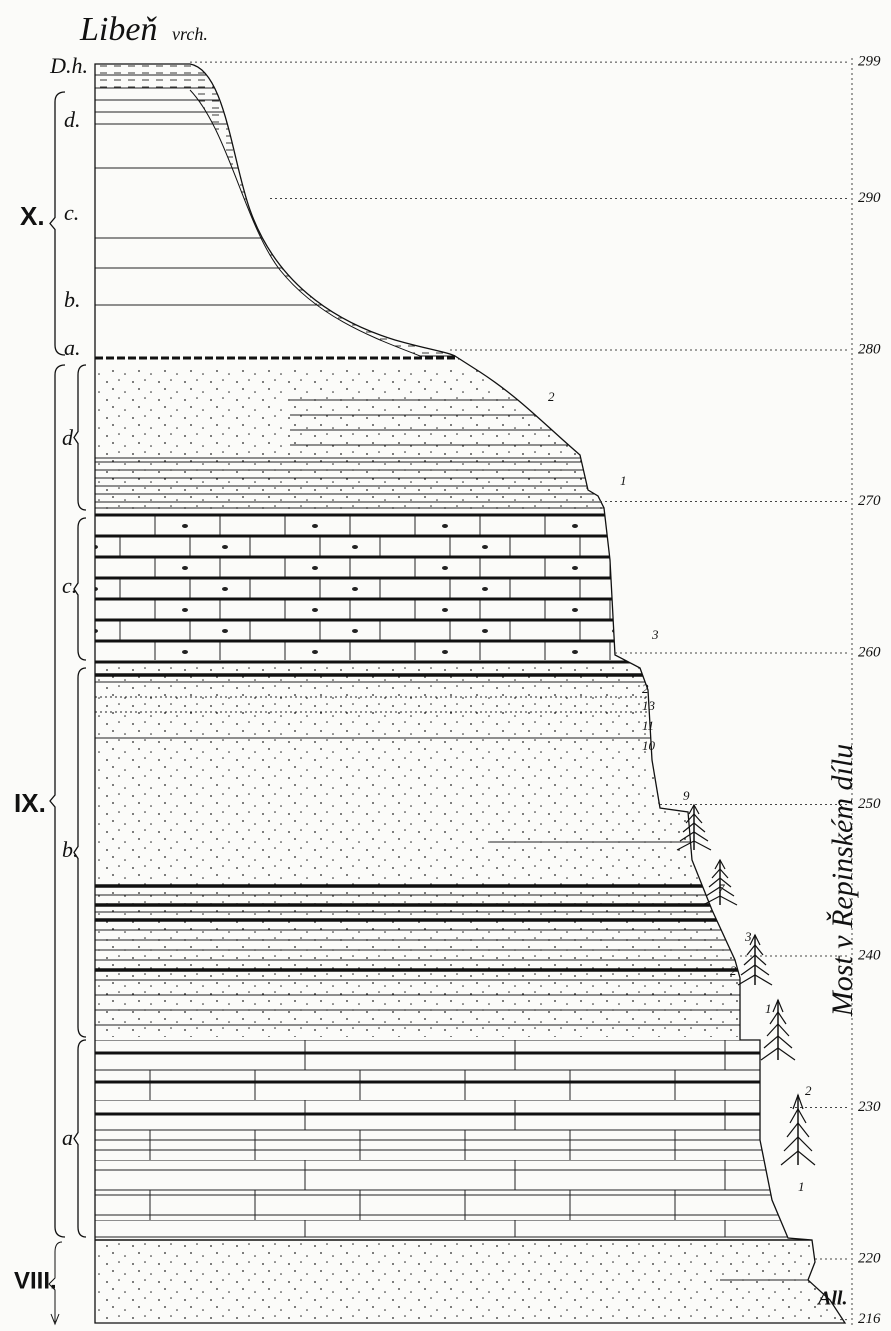 Image resolution: width=891 pixels, height=1331 pixels. I want to click on member-label: a, so click(67, 1137).